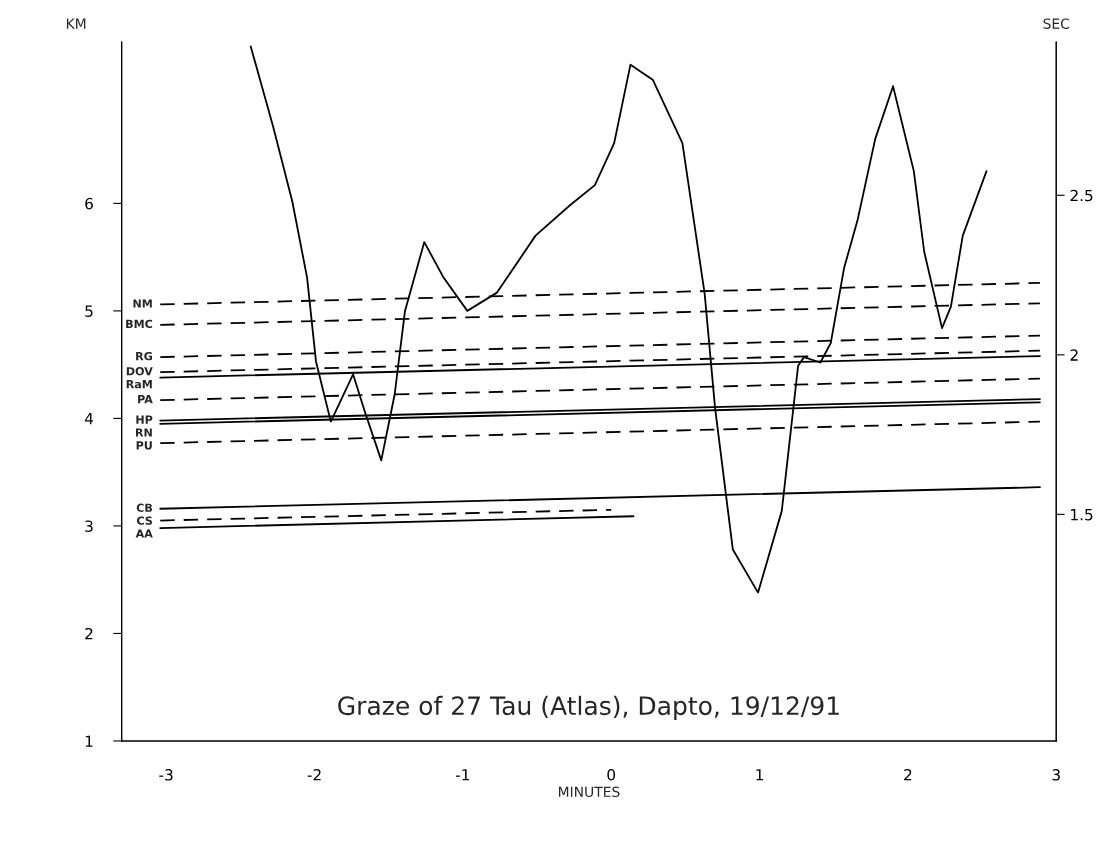 The image size is (1106, 842). I want to click on series-label: BMC, so click(139, 324).